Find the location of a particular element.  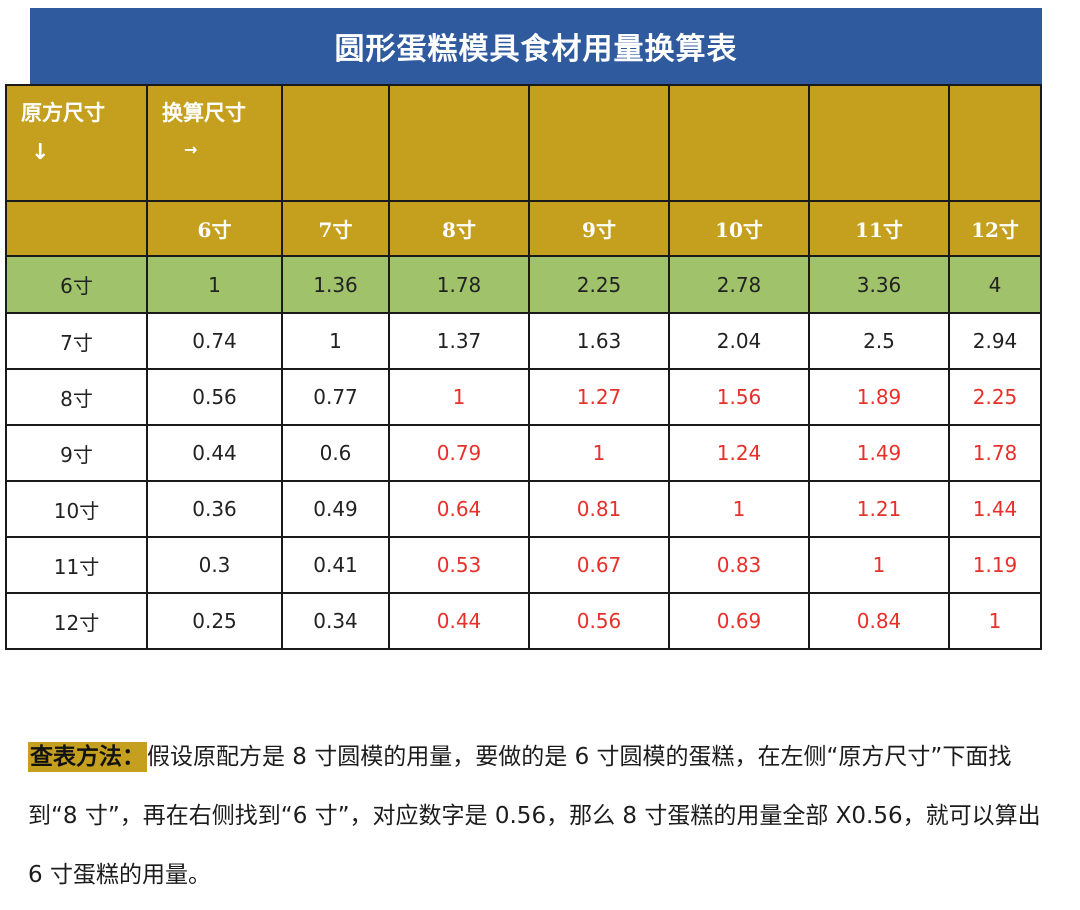

table-cell: 1.44 is located at coordinates (995, 509).